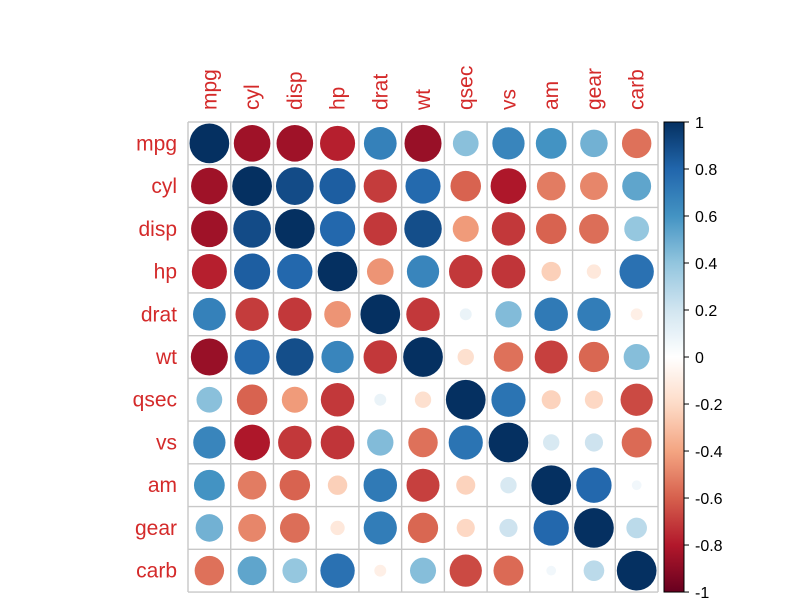 This screenshot has height=615, width=793. I want to click on corr-circle-vs-mpg, so click(209, 442).